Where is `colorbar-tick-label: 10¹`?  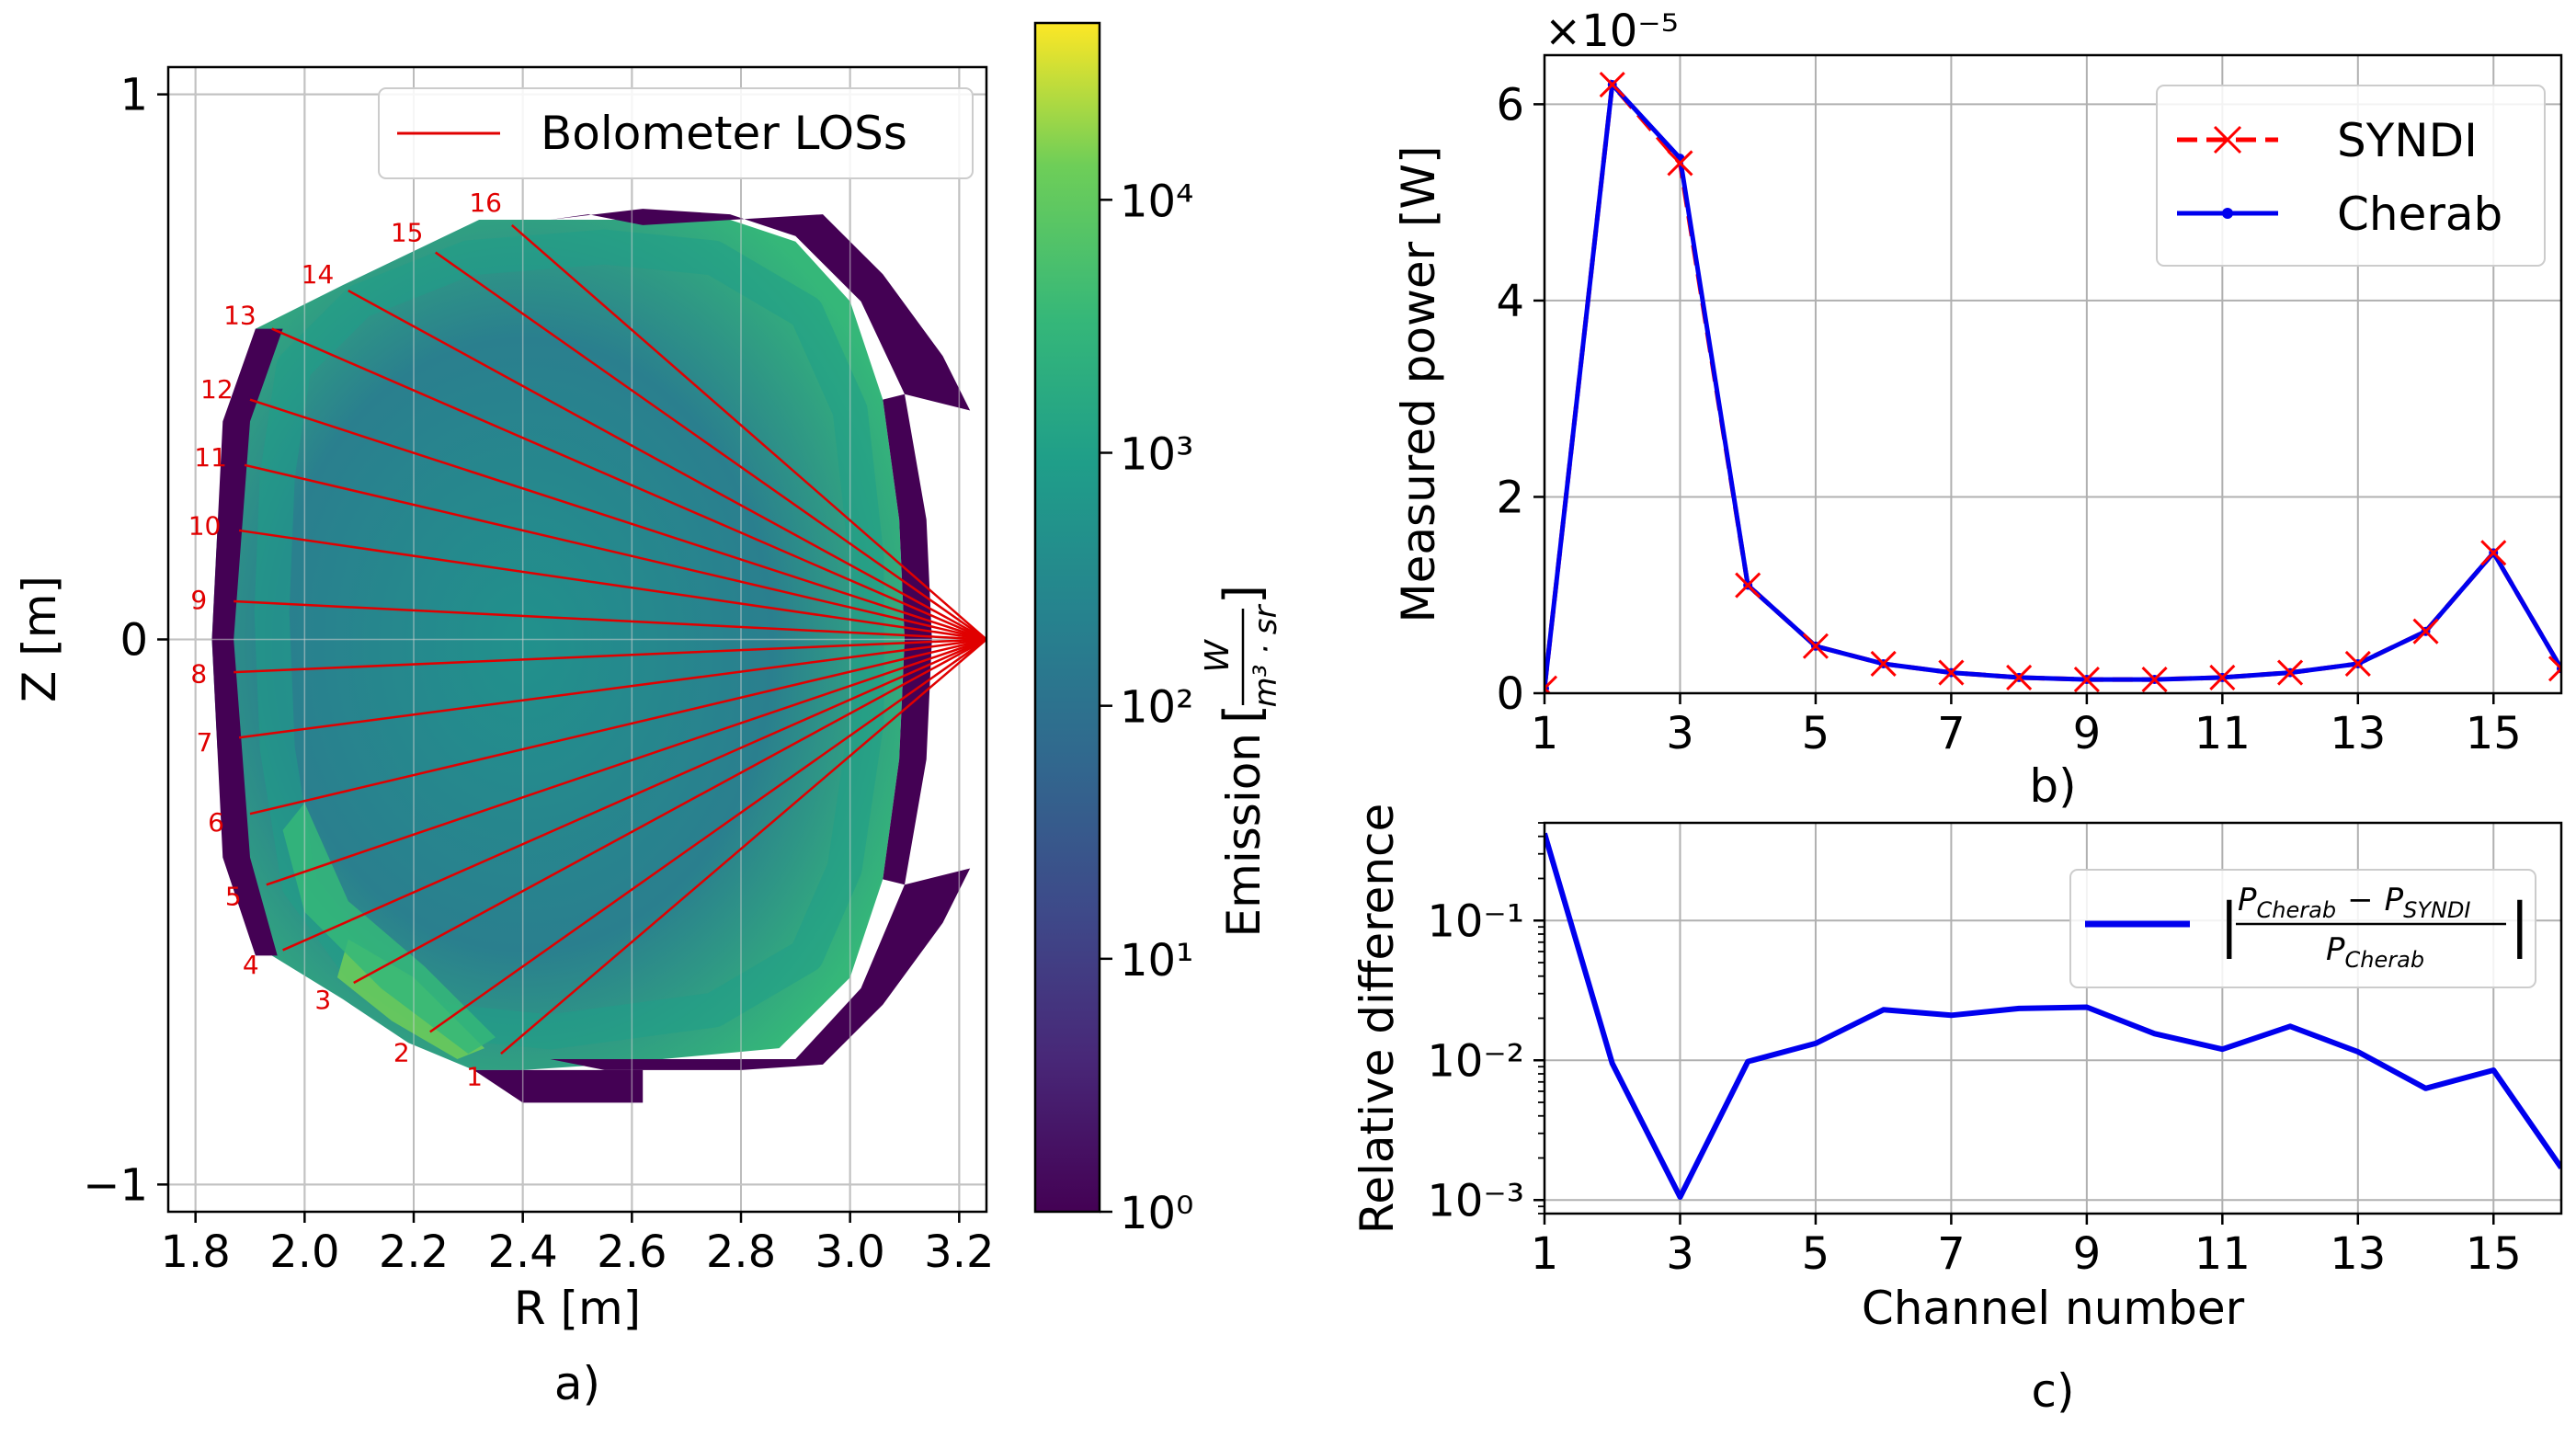 colorbar-tick-label: 10¹ is located at coordinates (1156, 961).